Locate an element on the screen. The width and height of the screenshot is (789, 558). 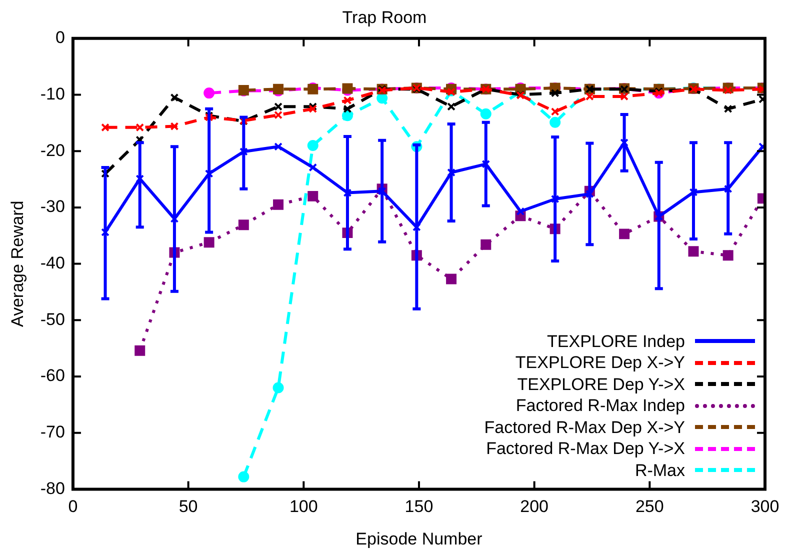
y-tick-label: -50 is located at coordinates (52, 319).